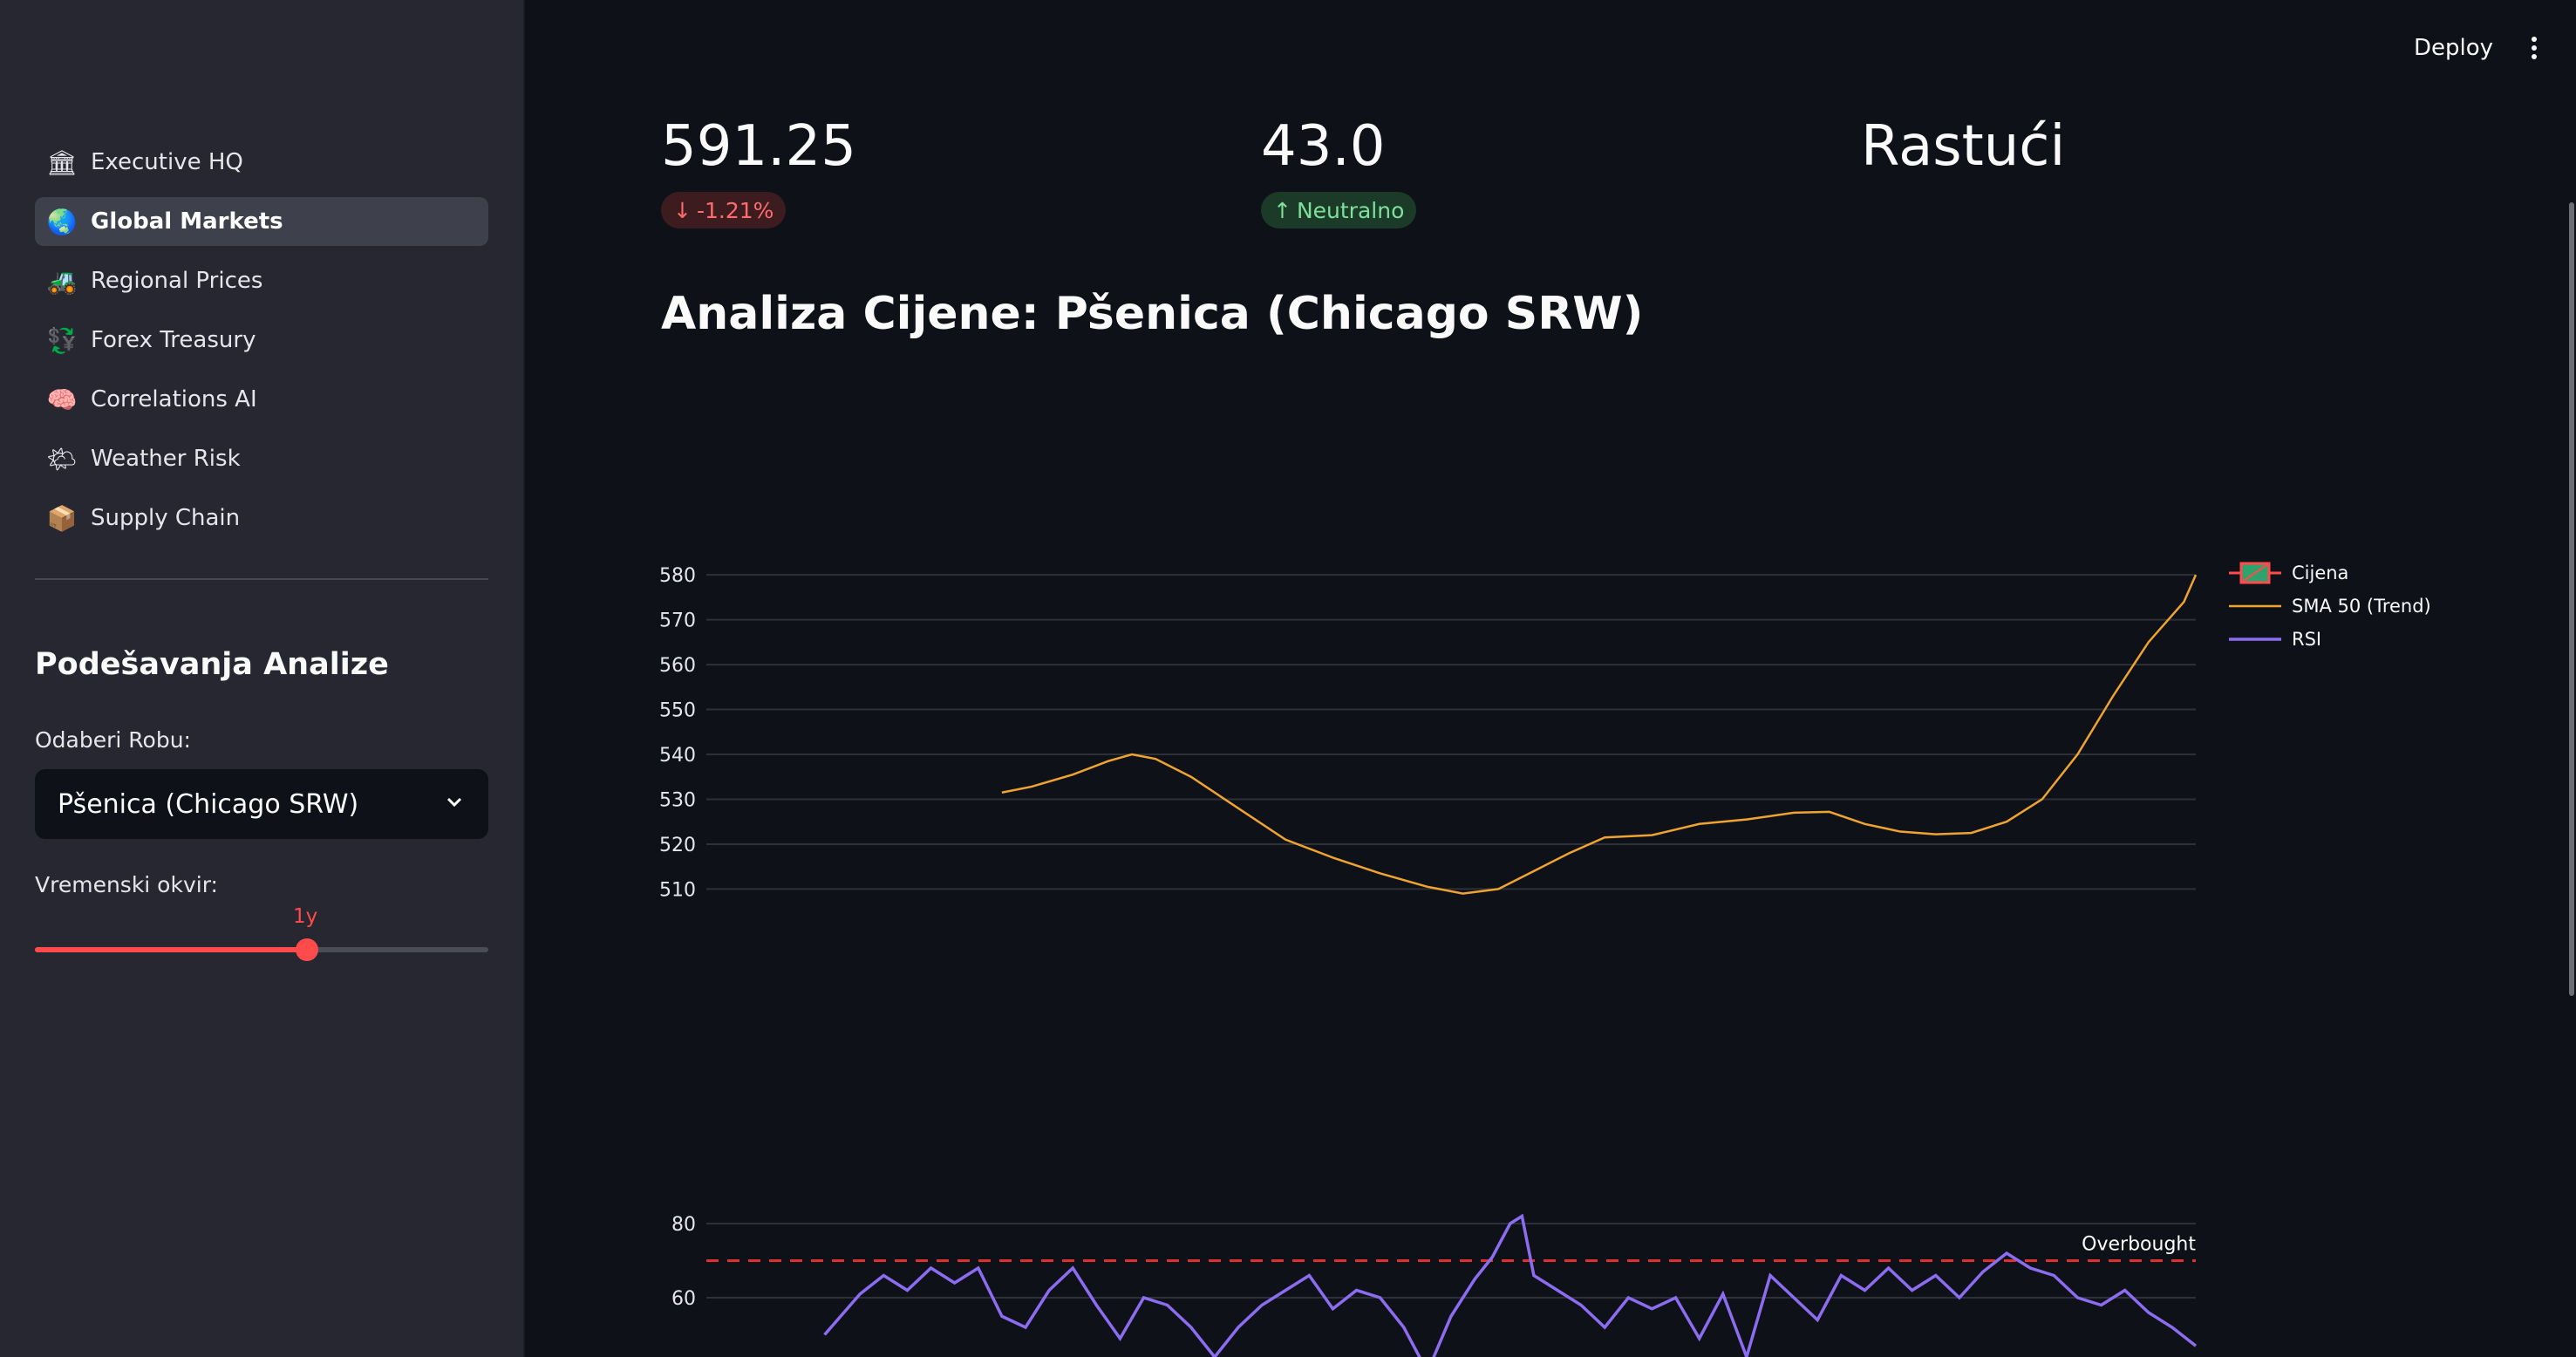  I want to click on legend-item: SMA 50 (Trend), so click(2330, 606).